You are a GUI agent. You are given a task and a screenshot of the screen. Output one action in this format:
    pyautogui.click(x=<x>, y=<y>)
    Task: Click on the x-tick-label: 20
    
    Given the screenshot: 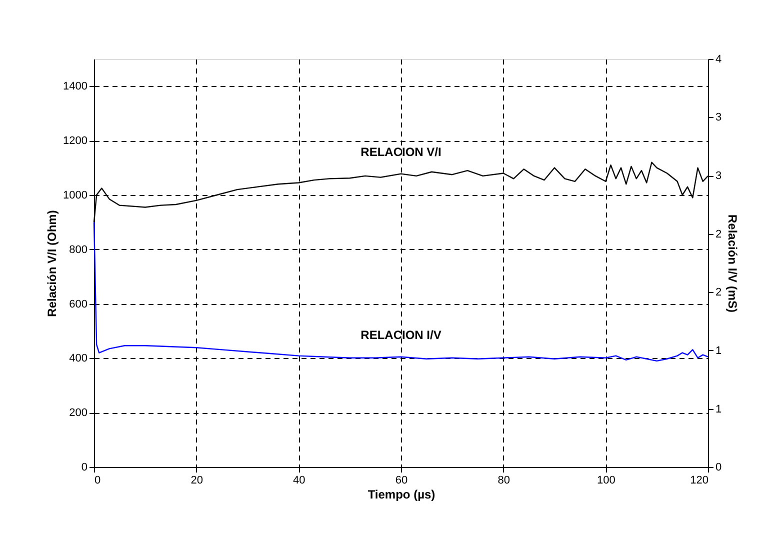 What is the action you would take?
    pyautogui.click(x=196, y=480)
    